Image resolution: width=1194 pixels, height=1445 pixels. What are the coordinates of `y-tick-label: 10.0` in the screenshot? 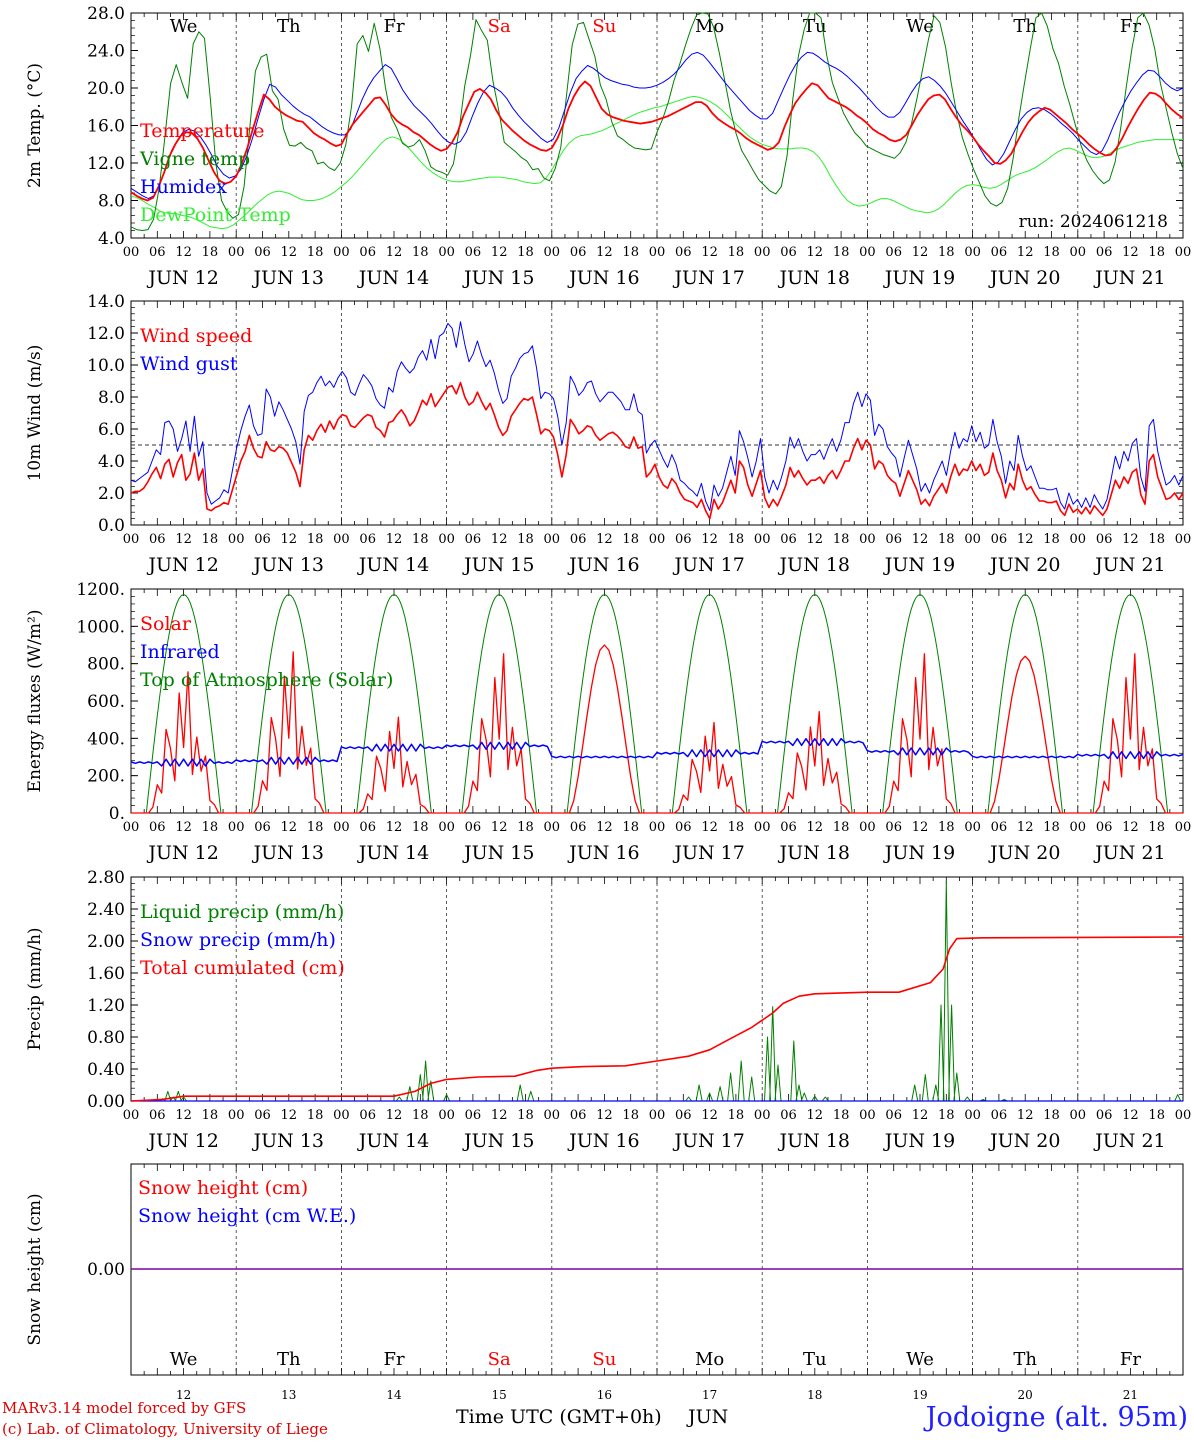 It's located at (106, 366).